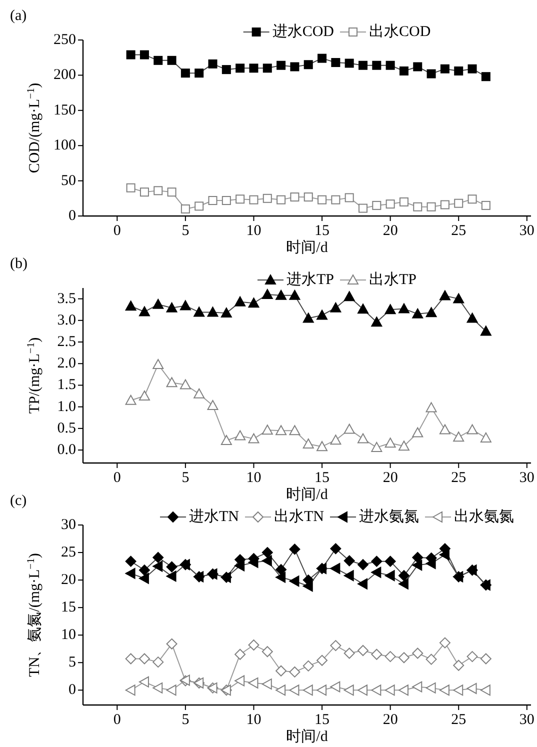  I want to click on legend-label: 出水COD, so click(400, 31).